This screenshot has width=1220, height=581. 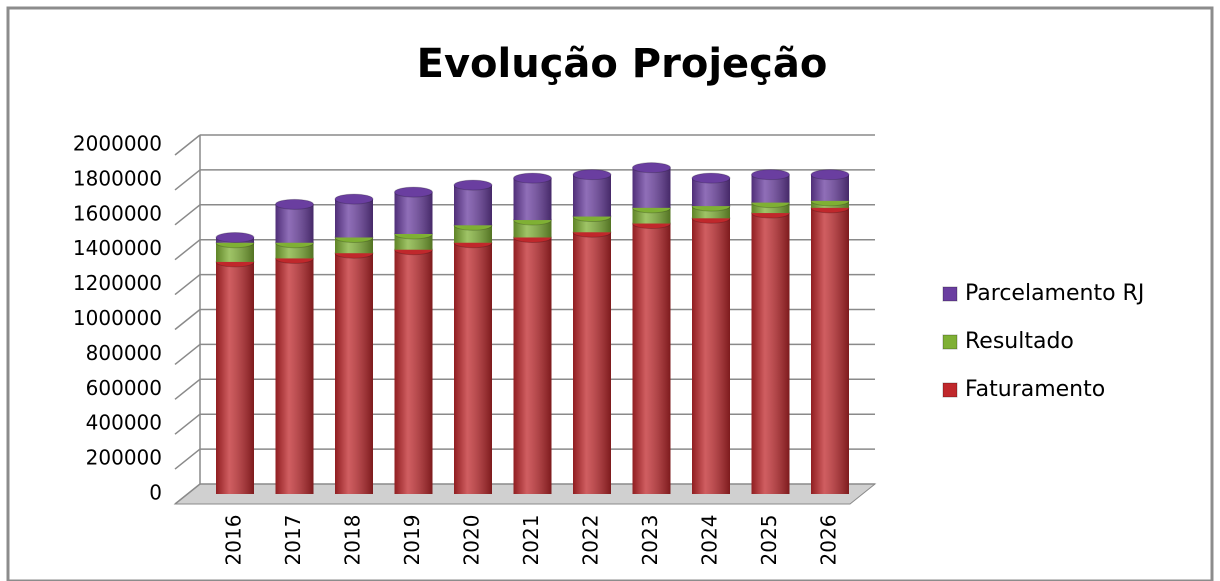 What do you see at coordinates (155, 493) in the screenshot?
I see `y-tick-label: 0` at bounding box center [155, 493].